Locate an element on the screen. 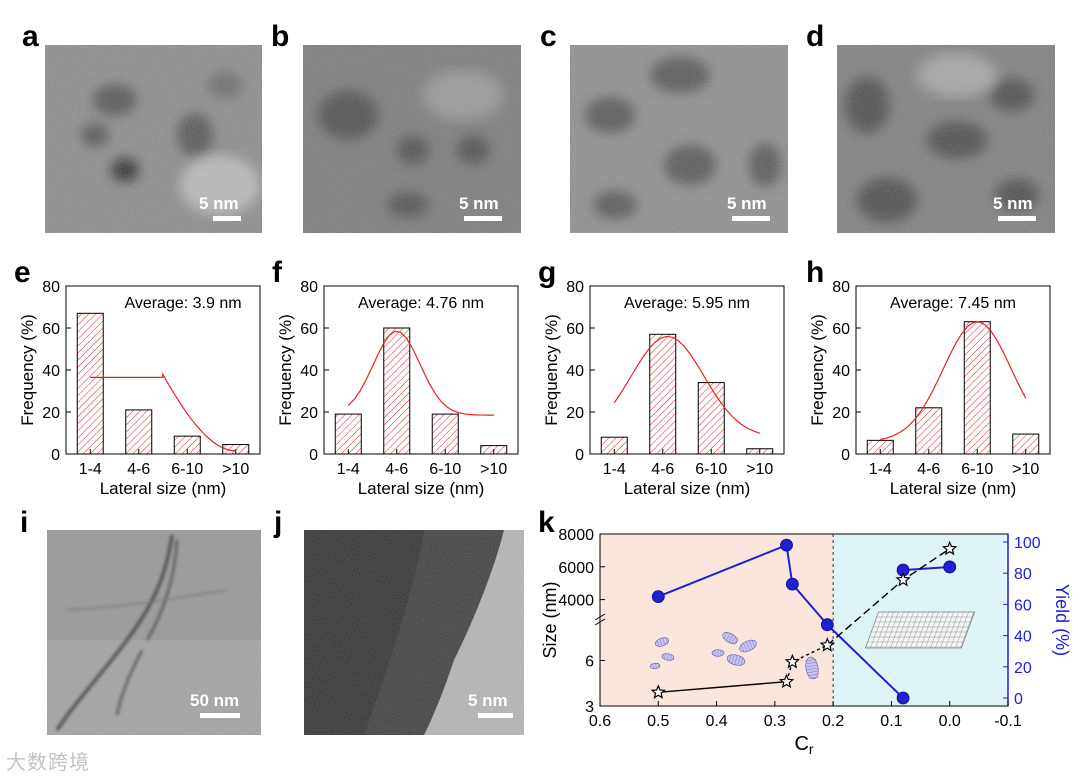 Image resolution: width=1080 pixels, height=782 pixels. yield-series-line is located at coordinates (926, 568).